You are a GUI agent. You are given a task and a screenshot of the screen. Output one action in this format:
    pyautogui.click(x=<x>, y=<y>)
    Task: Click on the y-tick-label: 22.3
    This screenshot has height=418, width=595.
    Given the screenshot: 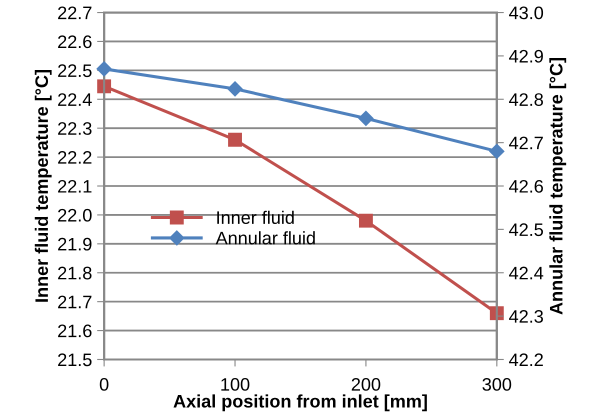 What is the action you would take?
    pyautogui.click(x=75, y=128)
    